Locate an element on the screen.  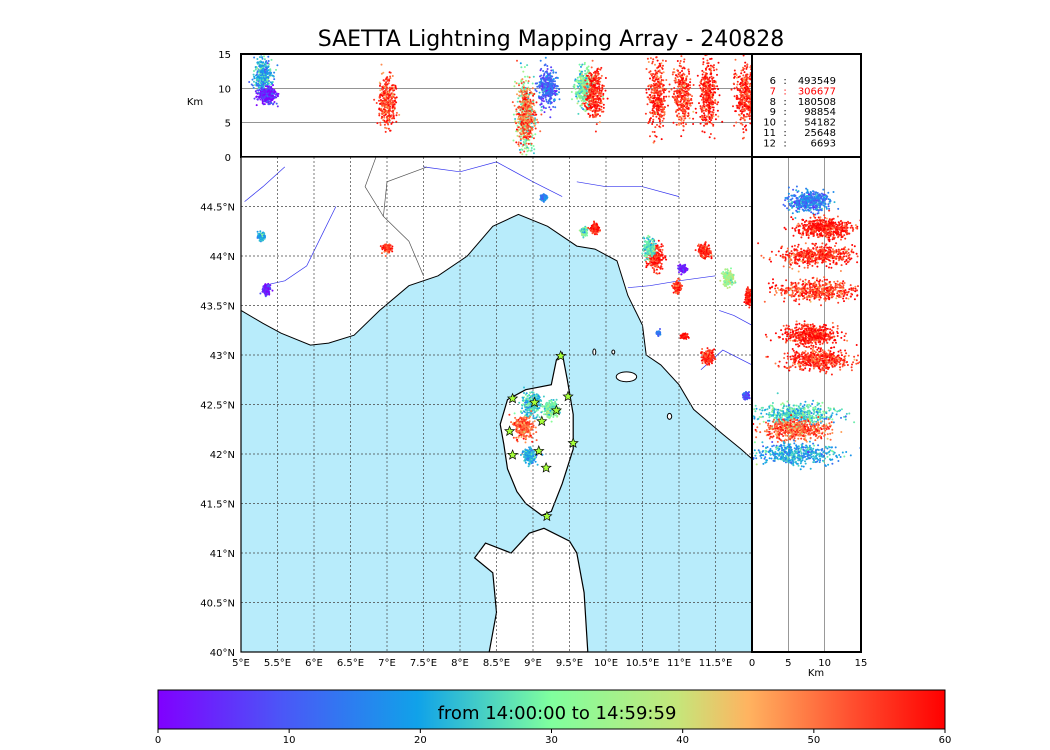
top-panel-points is located at coordinates (500, 105).